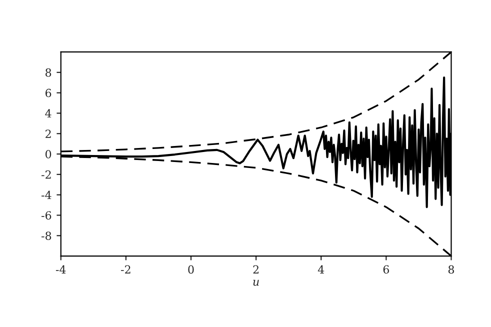 Image resolution: width=491 pixels, height=327 pixels. I want to click on x-axis-title: u, so click(256, 283).